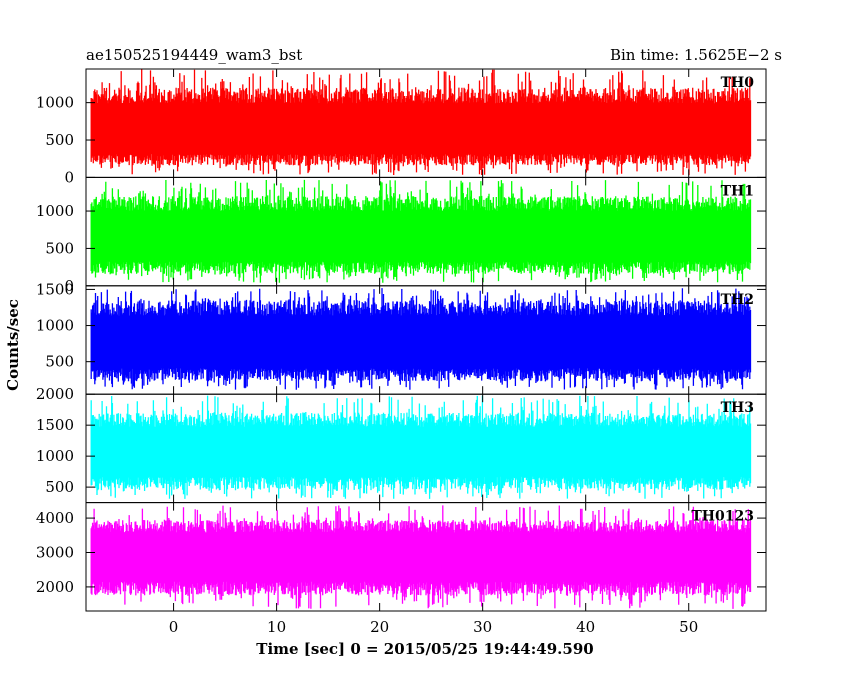 The height and width of the screenshot is (680, 850). Describe the element at coordinates (194, 55) in the screenshot. I see `source-name-title: ae150525194449_wam3_bst` at that location.